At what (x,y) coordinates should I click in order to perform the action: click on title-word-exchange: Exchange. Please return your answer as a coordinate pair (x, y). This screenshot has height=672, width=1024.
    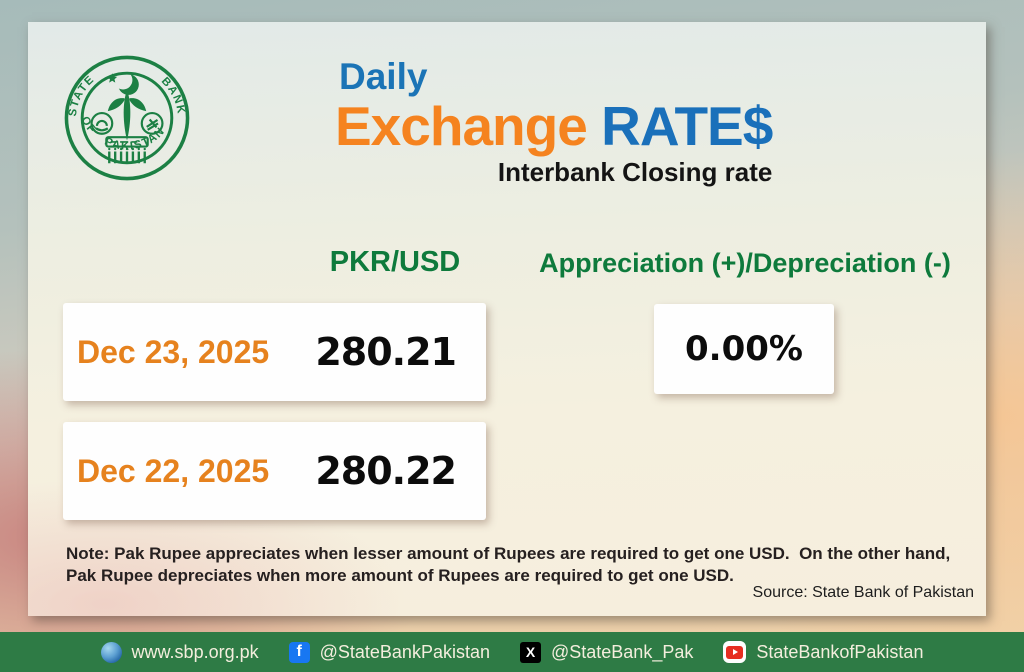
    Looking at the image, I should click on (461, 126).